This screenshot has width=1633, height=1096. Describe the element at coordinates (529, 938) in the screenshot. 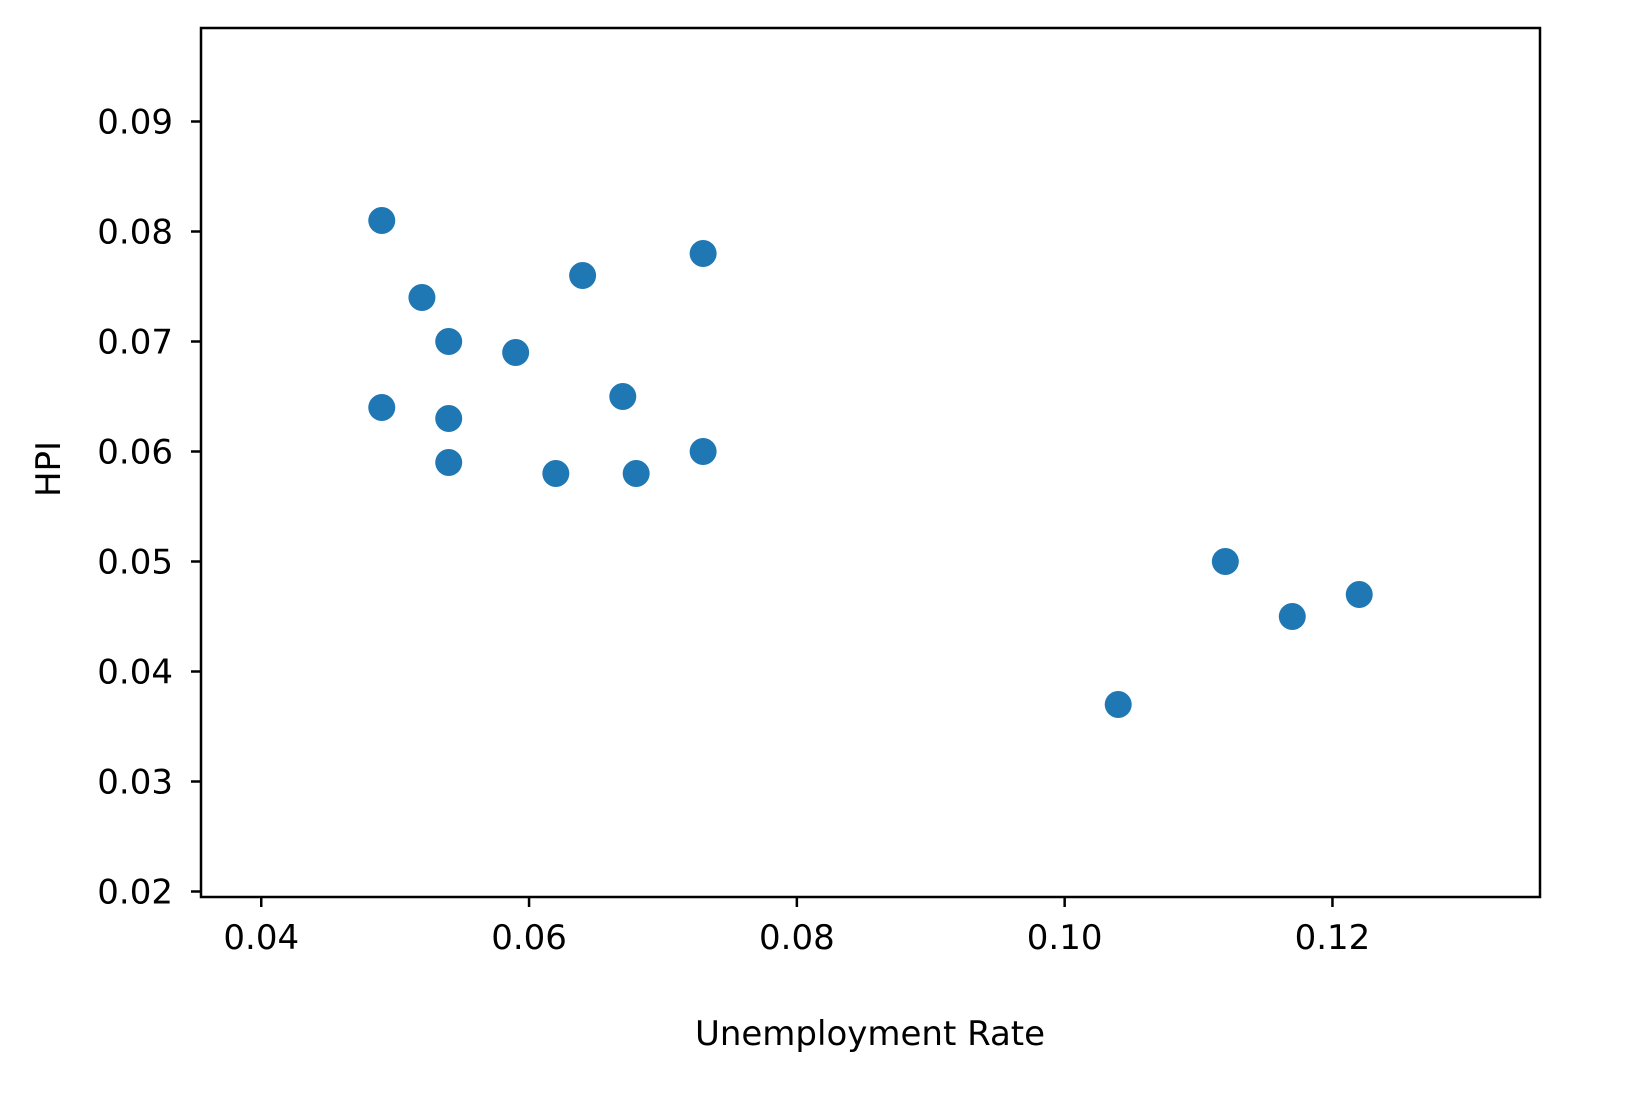

I see `x-tick-label: 0.06` at that location.